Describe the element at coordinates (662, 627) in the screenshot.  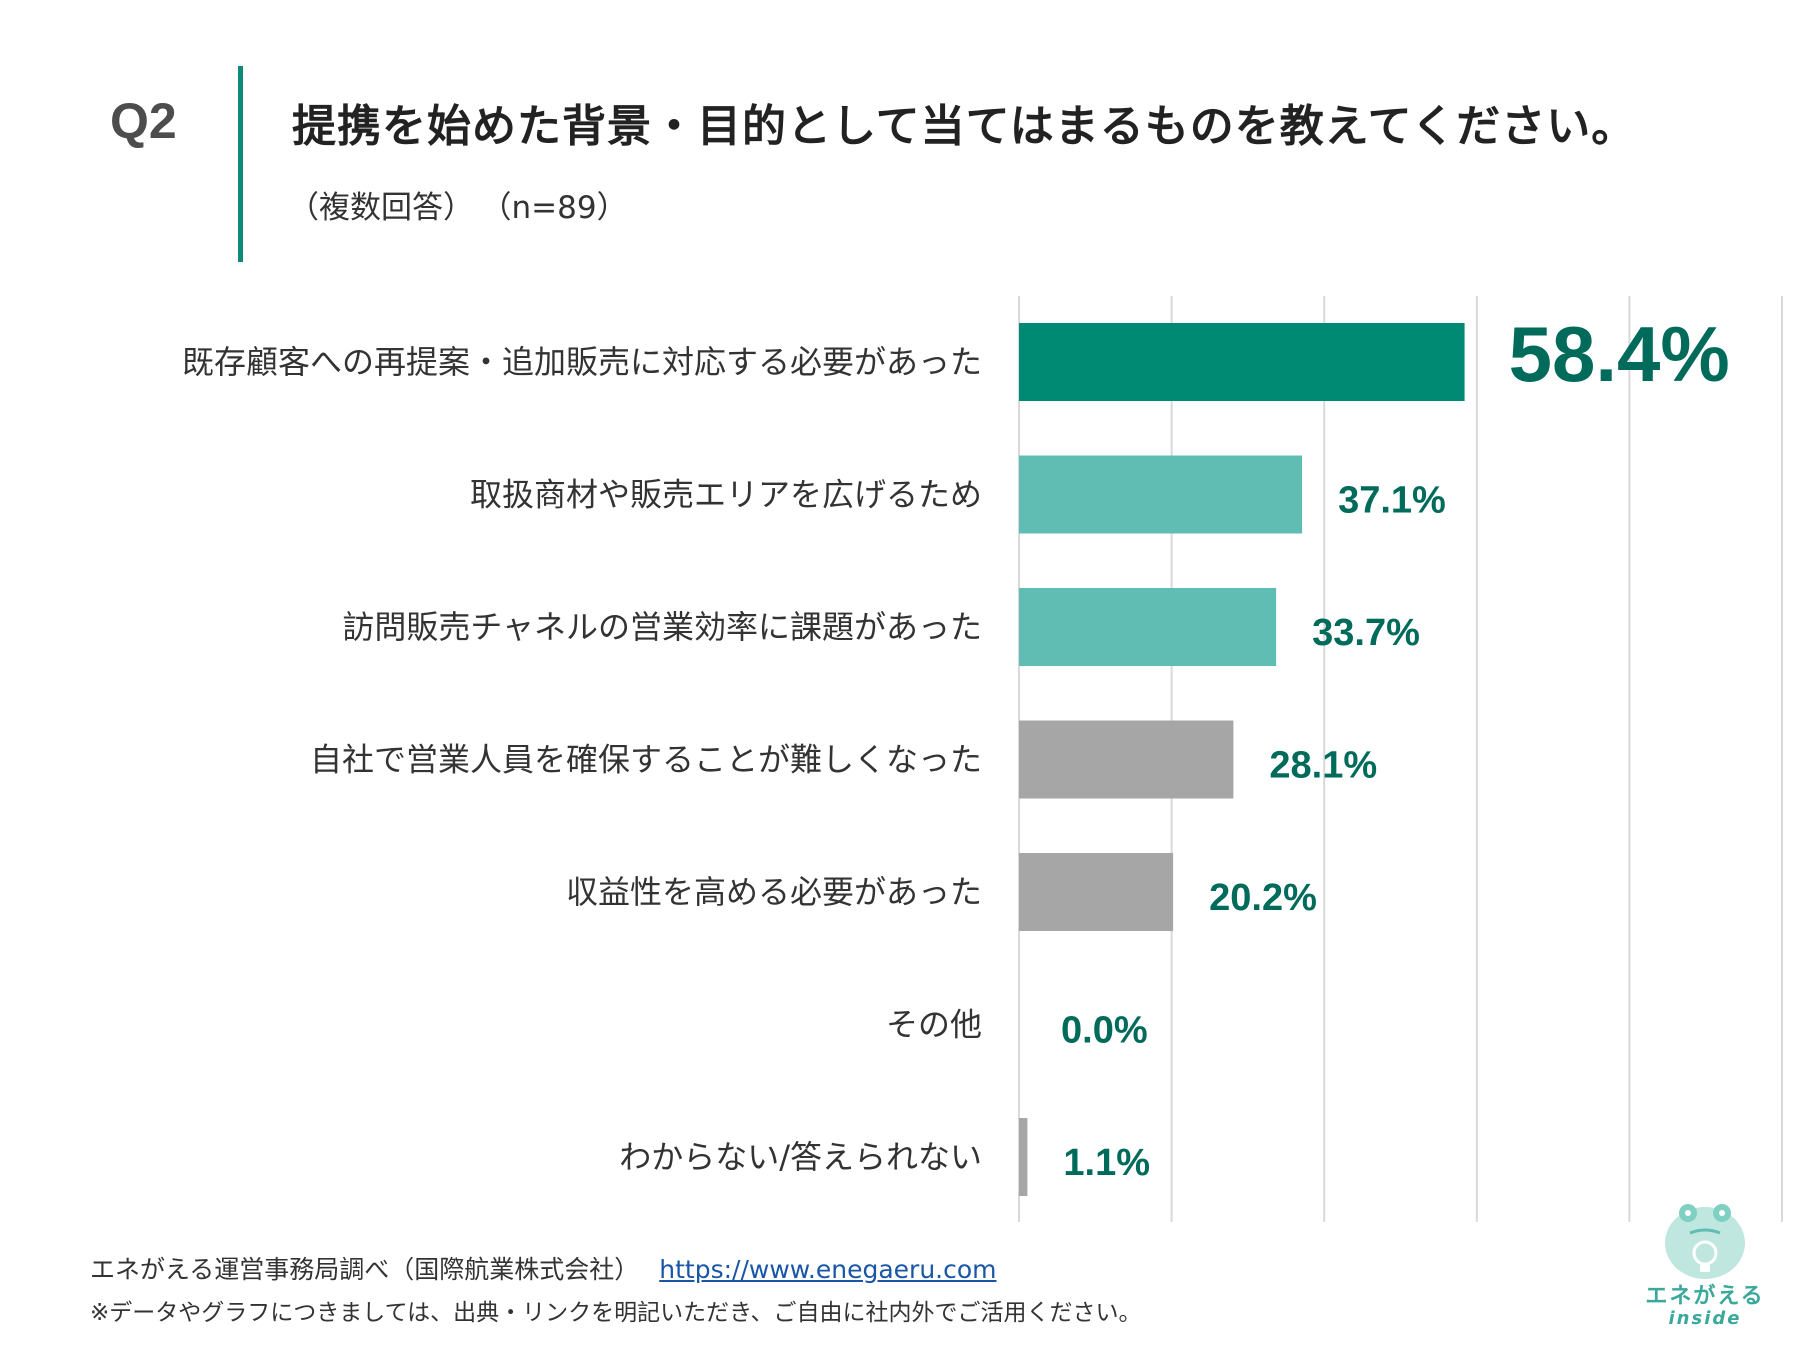
I see `category-label: 訪問販売チャネルの営業効率に課題があった` at that location.